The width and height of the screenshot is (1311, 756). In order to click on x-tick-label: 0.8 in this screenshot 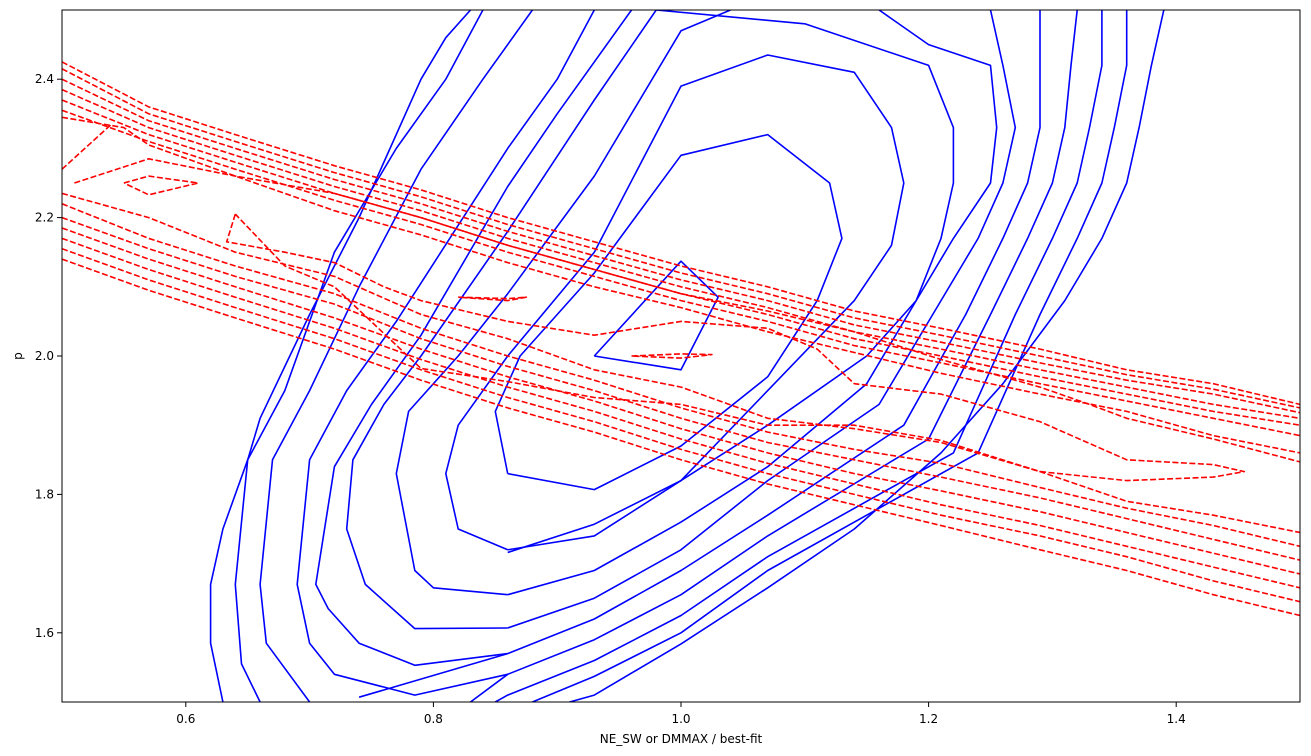, I will do `click(433, 719)`.